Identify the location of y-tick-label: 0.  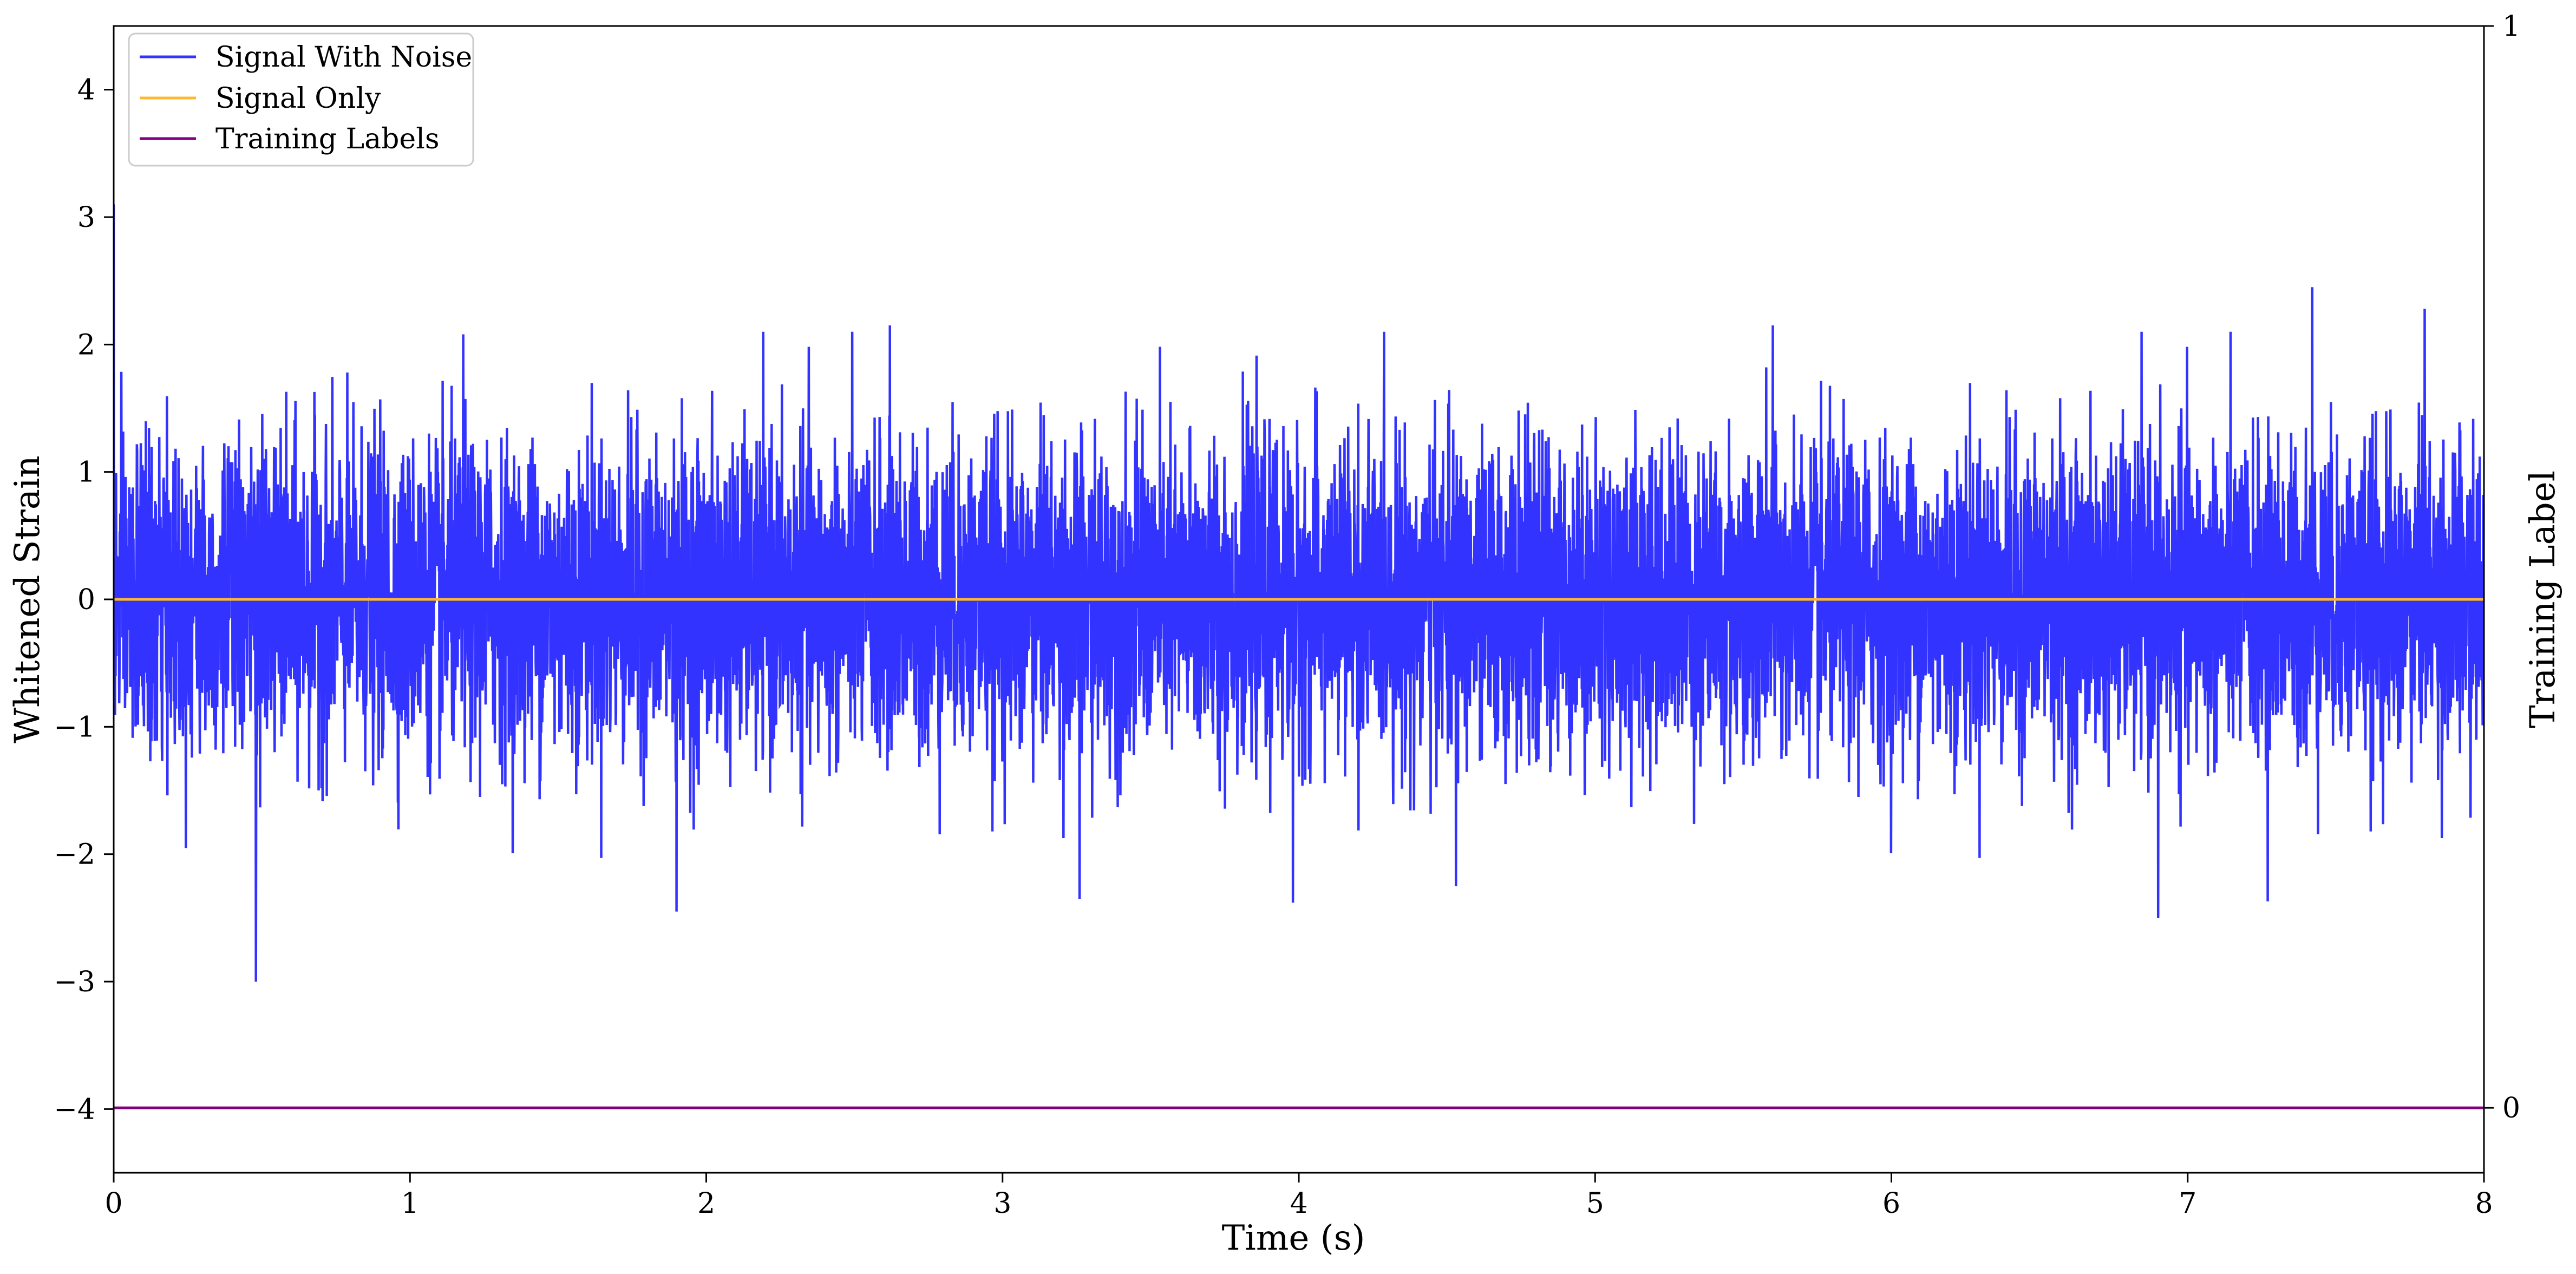
(86, 600).